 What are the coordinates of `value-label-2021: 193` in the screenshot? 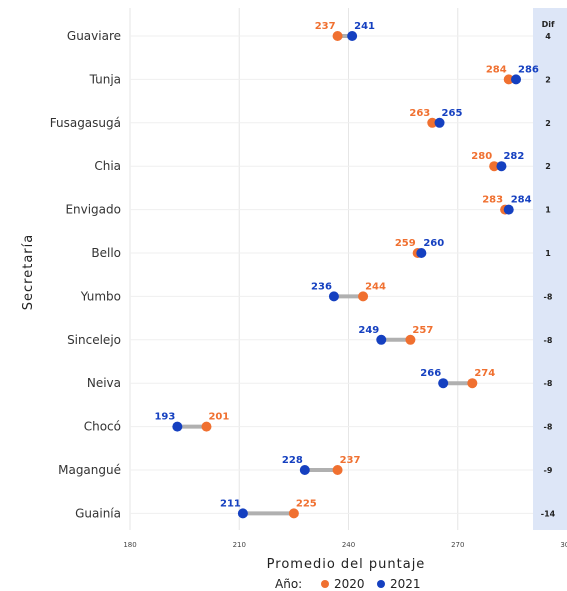 It's located at (164, 417).